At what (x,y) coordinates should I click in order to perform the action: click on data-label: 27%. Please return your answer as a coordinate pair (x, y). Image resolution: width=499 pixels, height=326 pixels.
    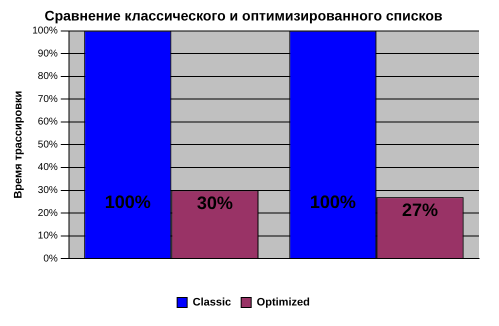
    Looking at the image, I should click on (420, 210).